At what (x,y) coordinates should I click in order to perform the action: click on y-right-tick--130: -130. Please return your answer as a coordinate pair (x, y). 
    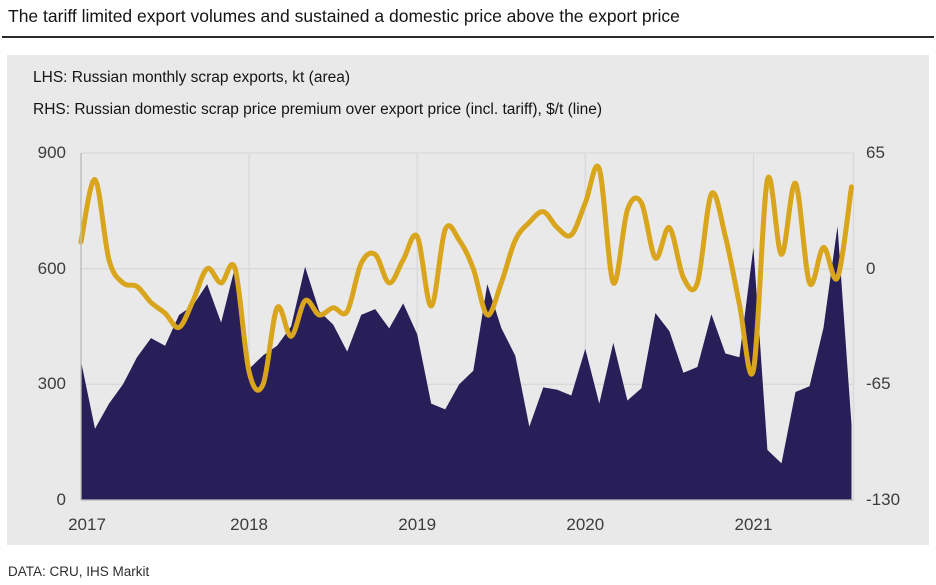
    Looking at the image, I should click on (883, 499).